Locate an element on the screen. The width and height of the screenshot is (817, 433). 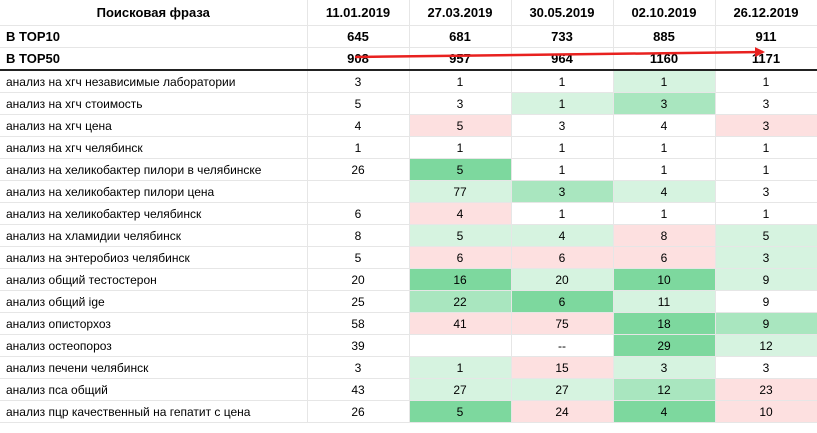
top50-value: 964 is located at coordinates (562, 59).